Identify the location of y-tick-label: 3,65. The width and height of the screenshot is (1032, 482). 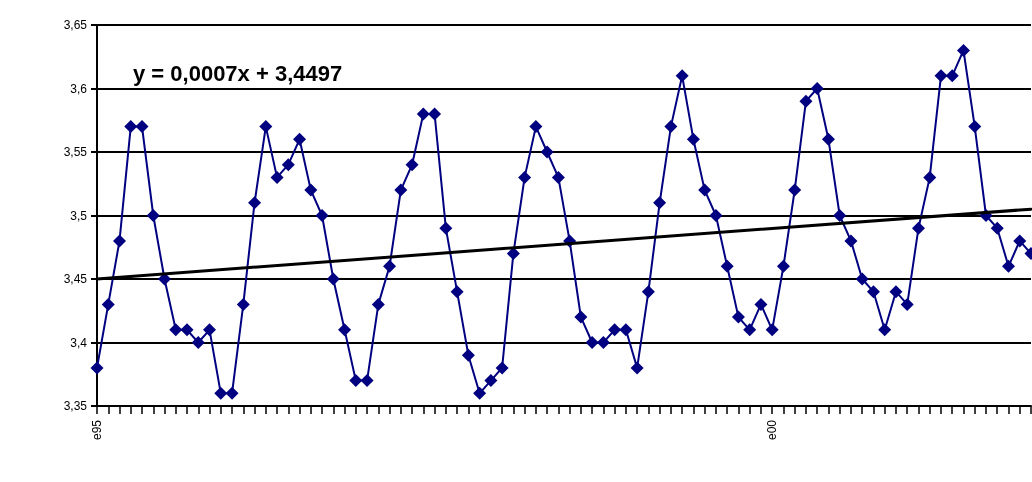
(75, 25).